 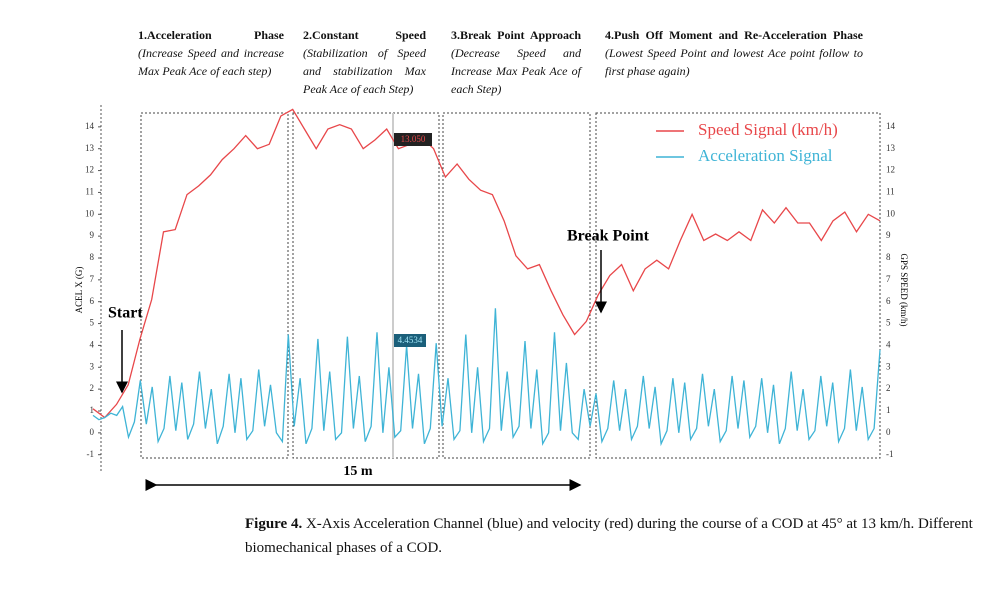 I want to click on y2-tick-label: 3, so click(x=888, y=366).